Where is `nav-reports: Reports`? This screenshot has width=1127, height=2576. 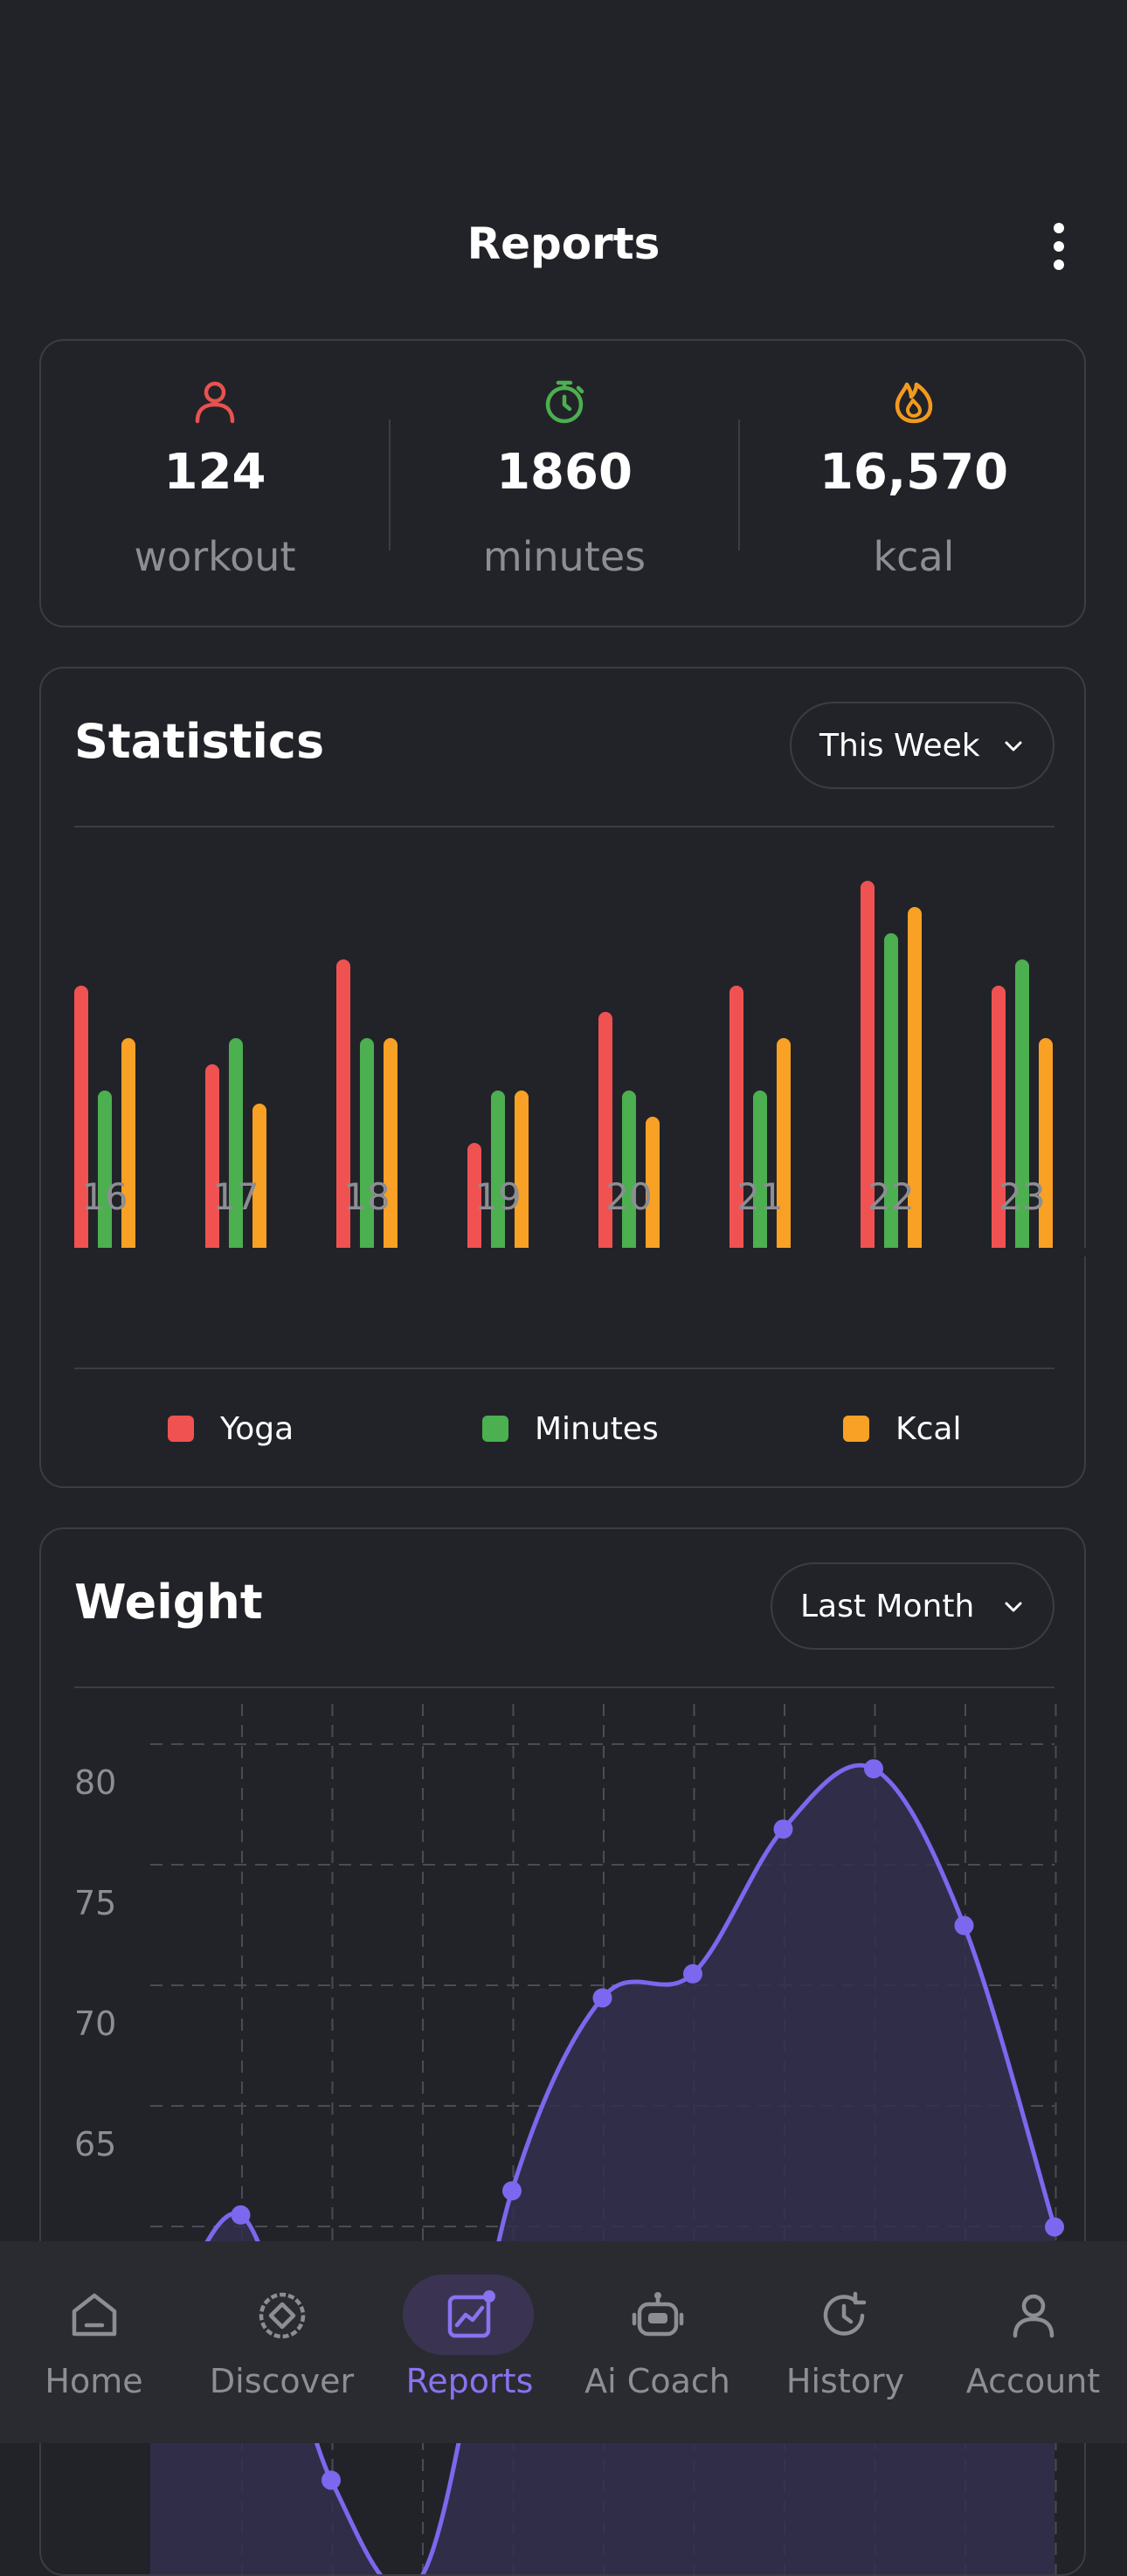 nav-reports: Reports is located at coordinates (470, 2342).